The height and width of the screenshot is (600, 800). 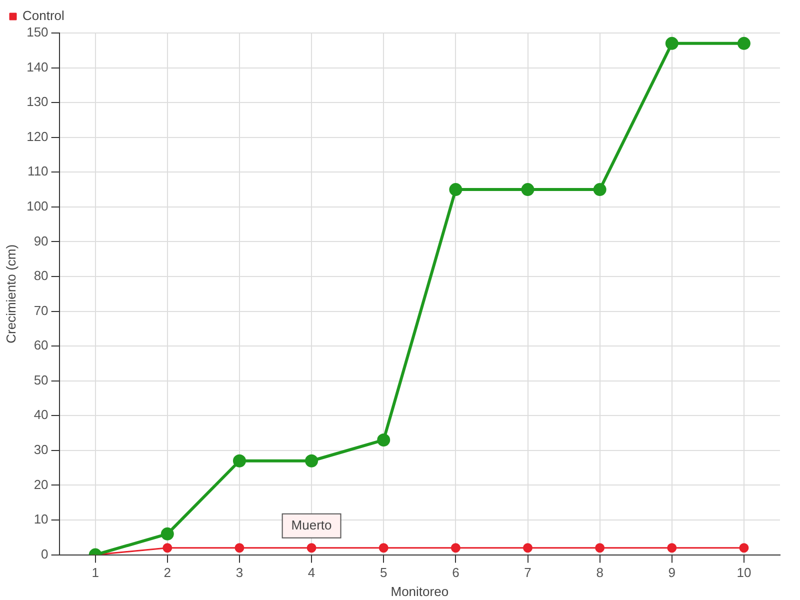 I want to click on y-tick-label: 50, so click(x=41, y=380).